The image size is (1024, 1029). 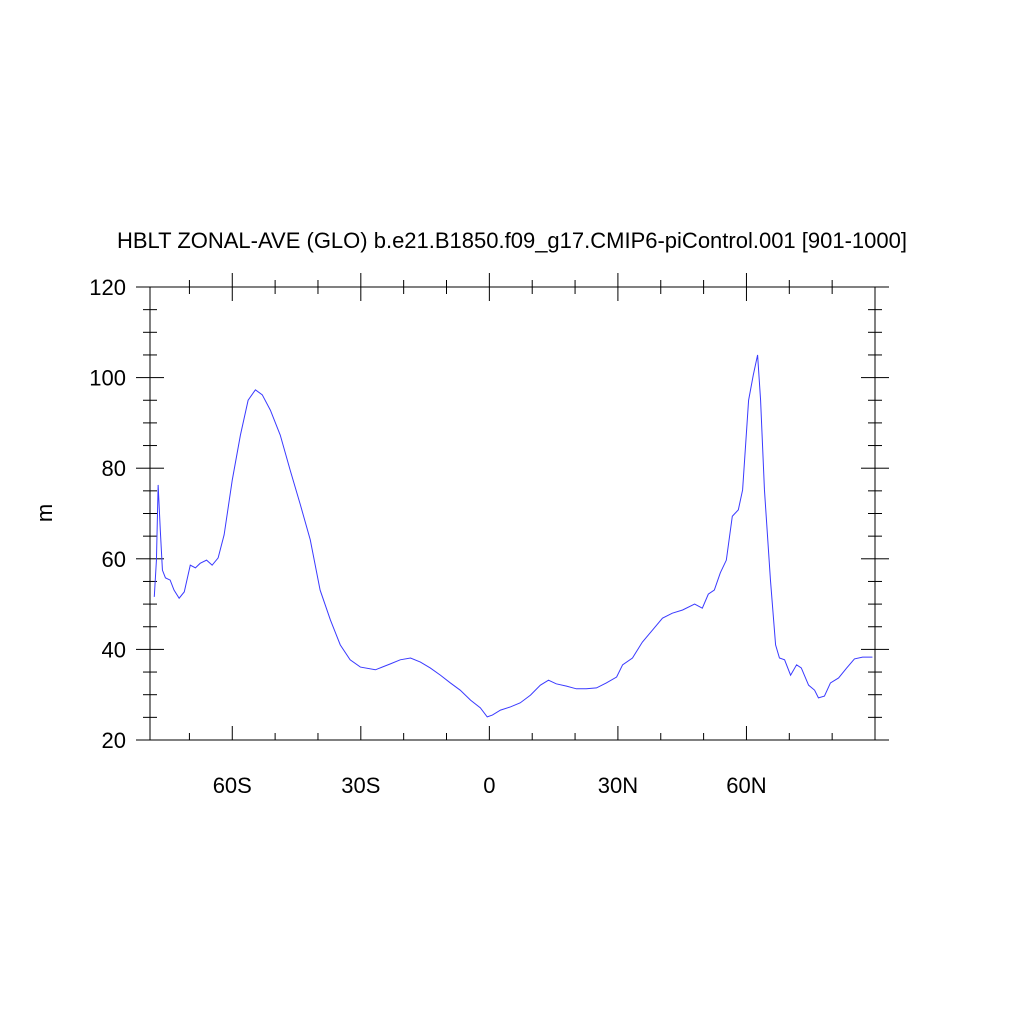 I want to click on y-tick-label: 20, so click(x=114, y=740).